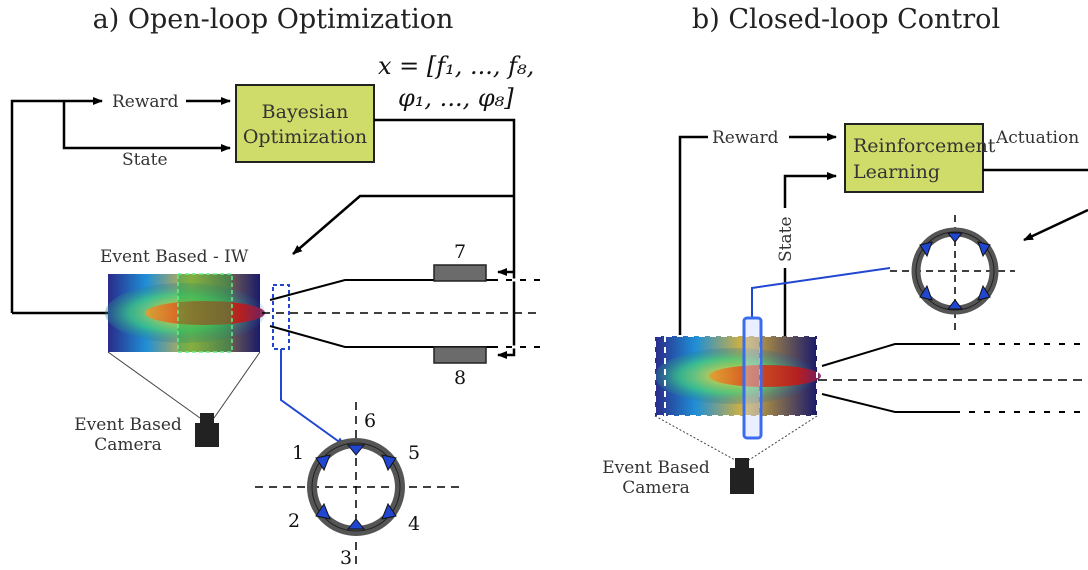  I want to click on state-label: State, so click(145, 160).